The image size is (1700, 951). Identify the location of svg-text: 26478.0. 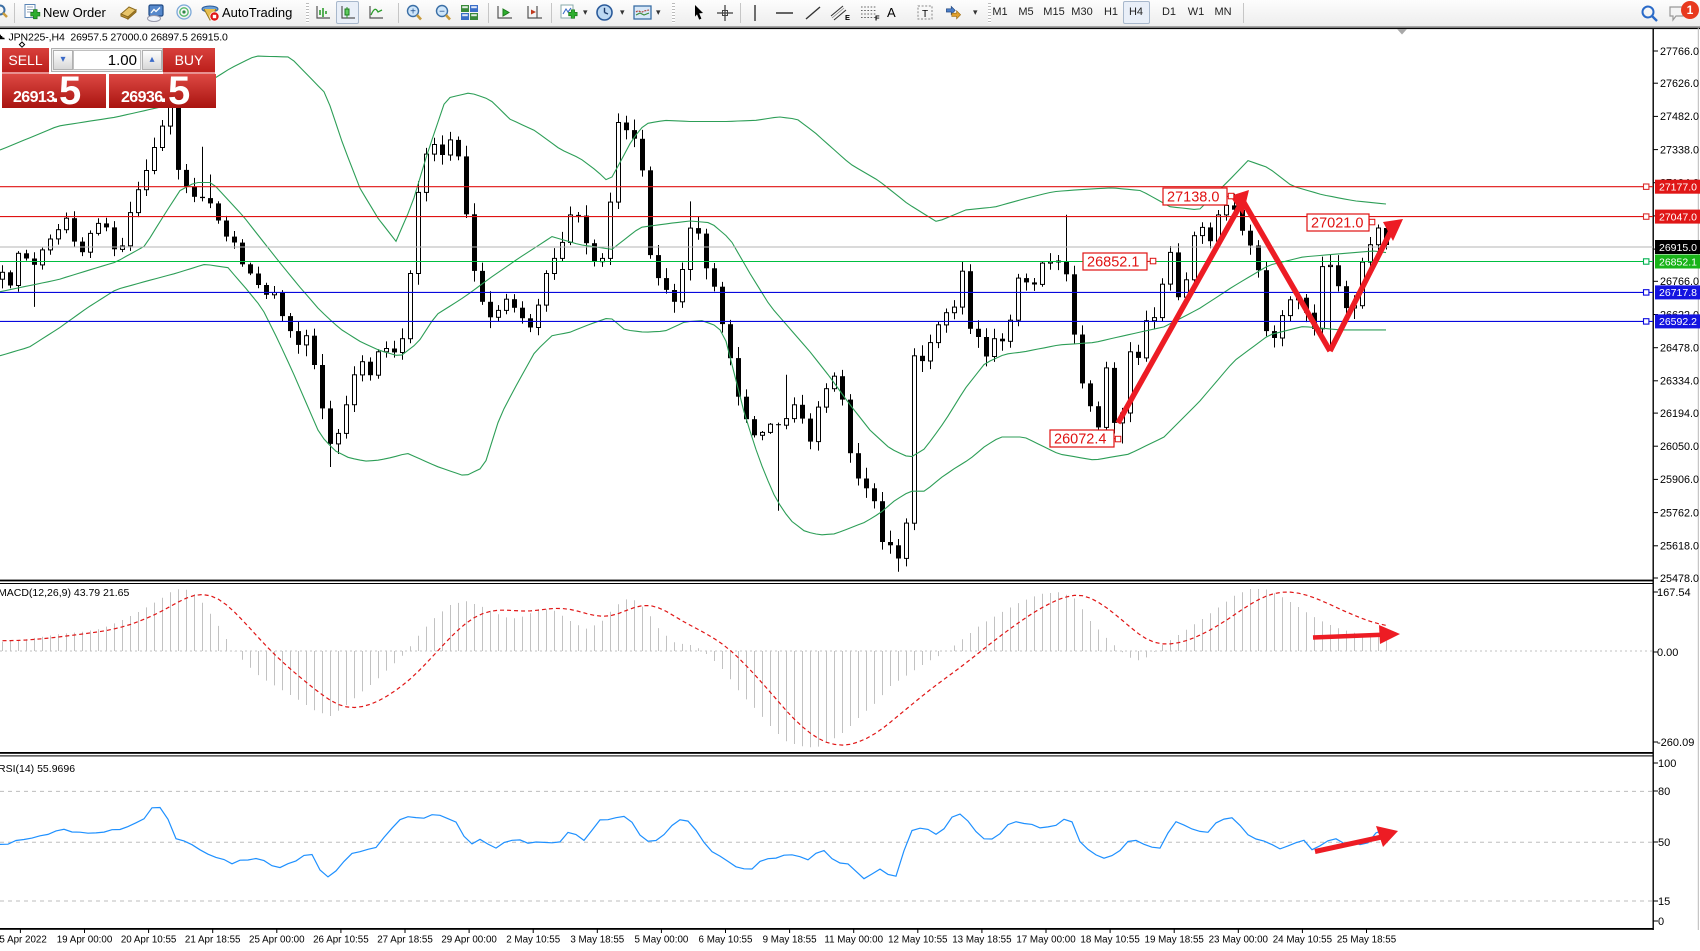
(1679, 349).